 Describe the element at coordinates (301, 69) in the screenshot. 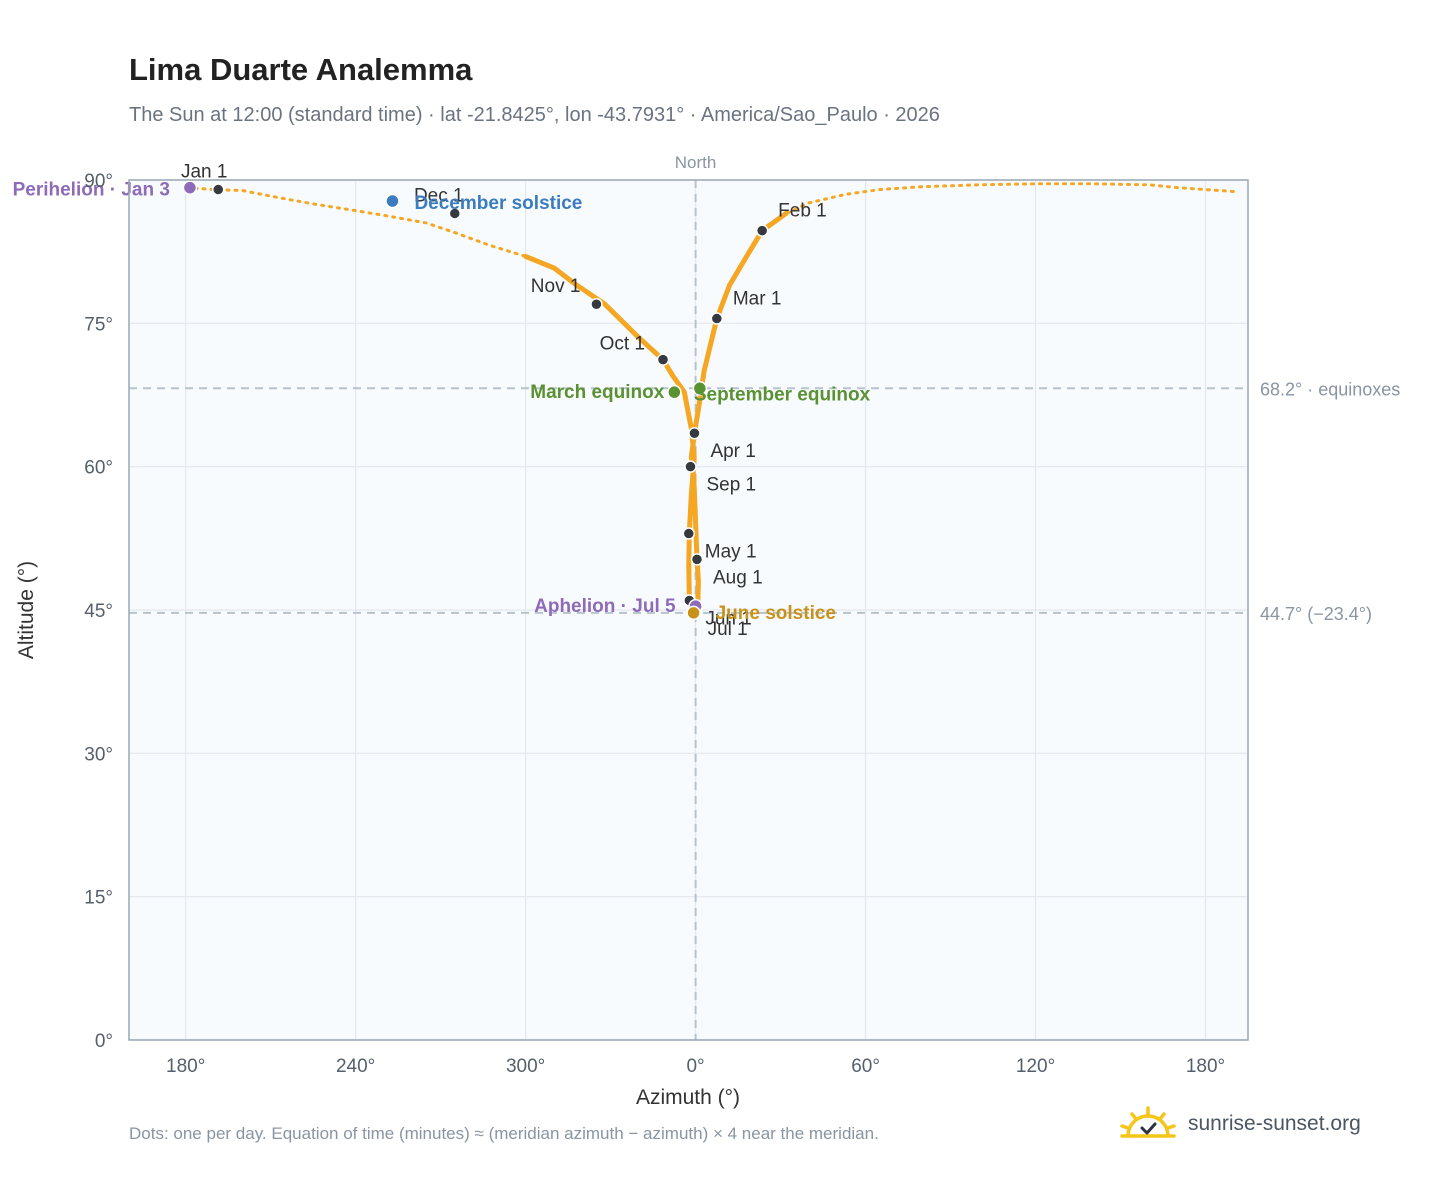

I see `chart-title: Lima Duarte Analemma` at that location.